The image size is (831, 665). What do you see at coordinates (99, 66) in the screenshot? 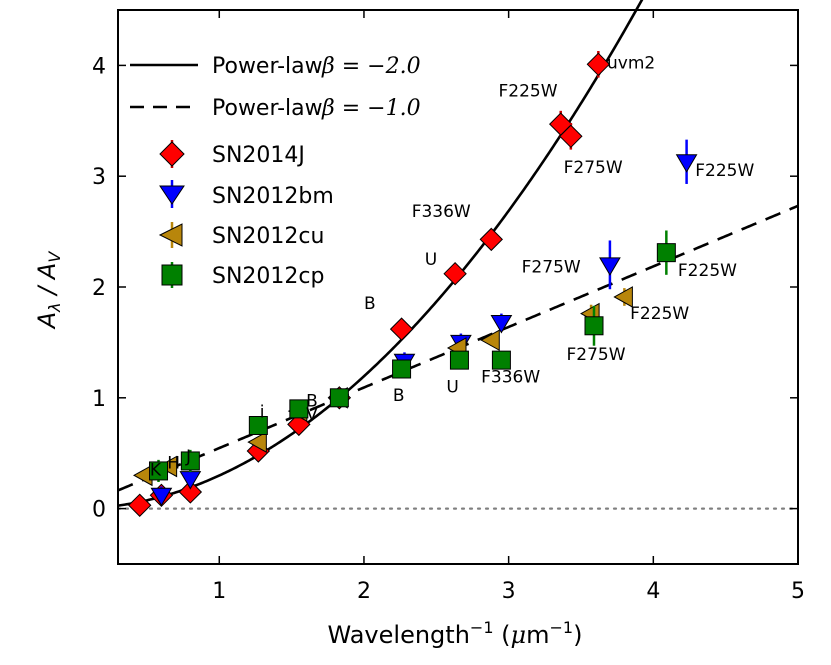
I see `y-tick-label: 4` at bounding box center [99, 66].